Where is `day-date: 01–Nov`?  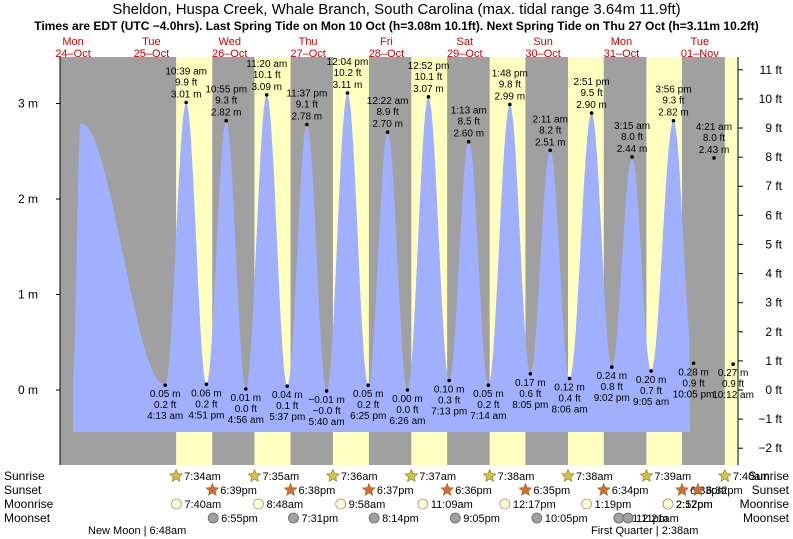
day-date: 01–Nov is located at coordinates (700, 54).